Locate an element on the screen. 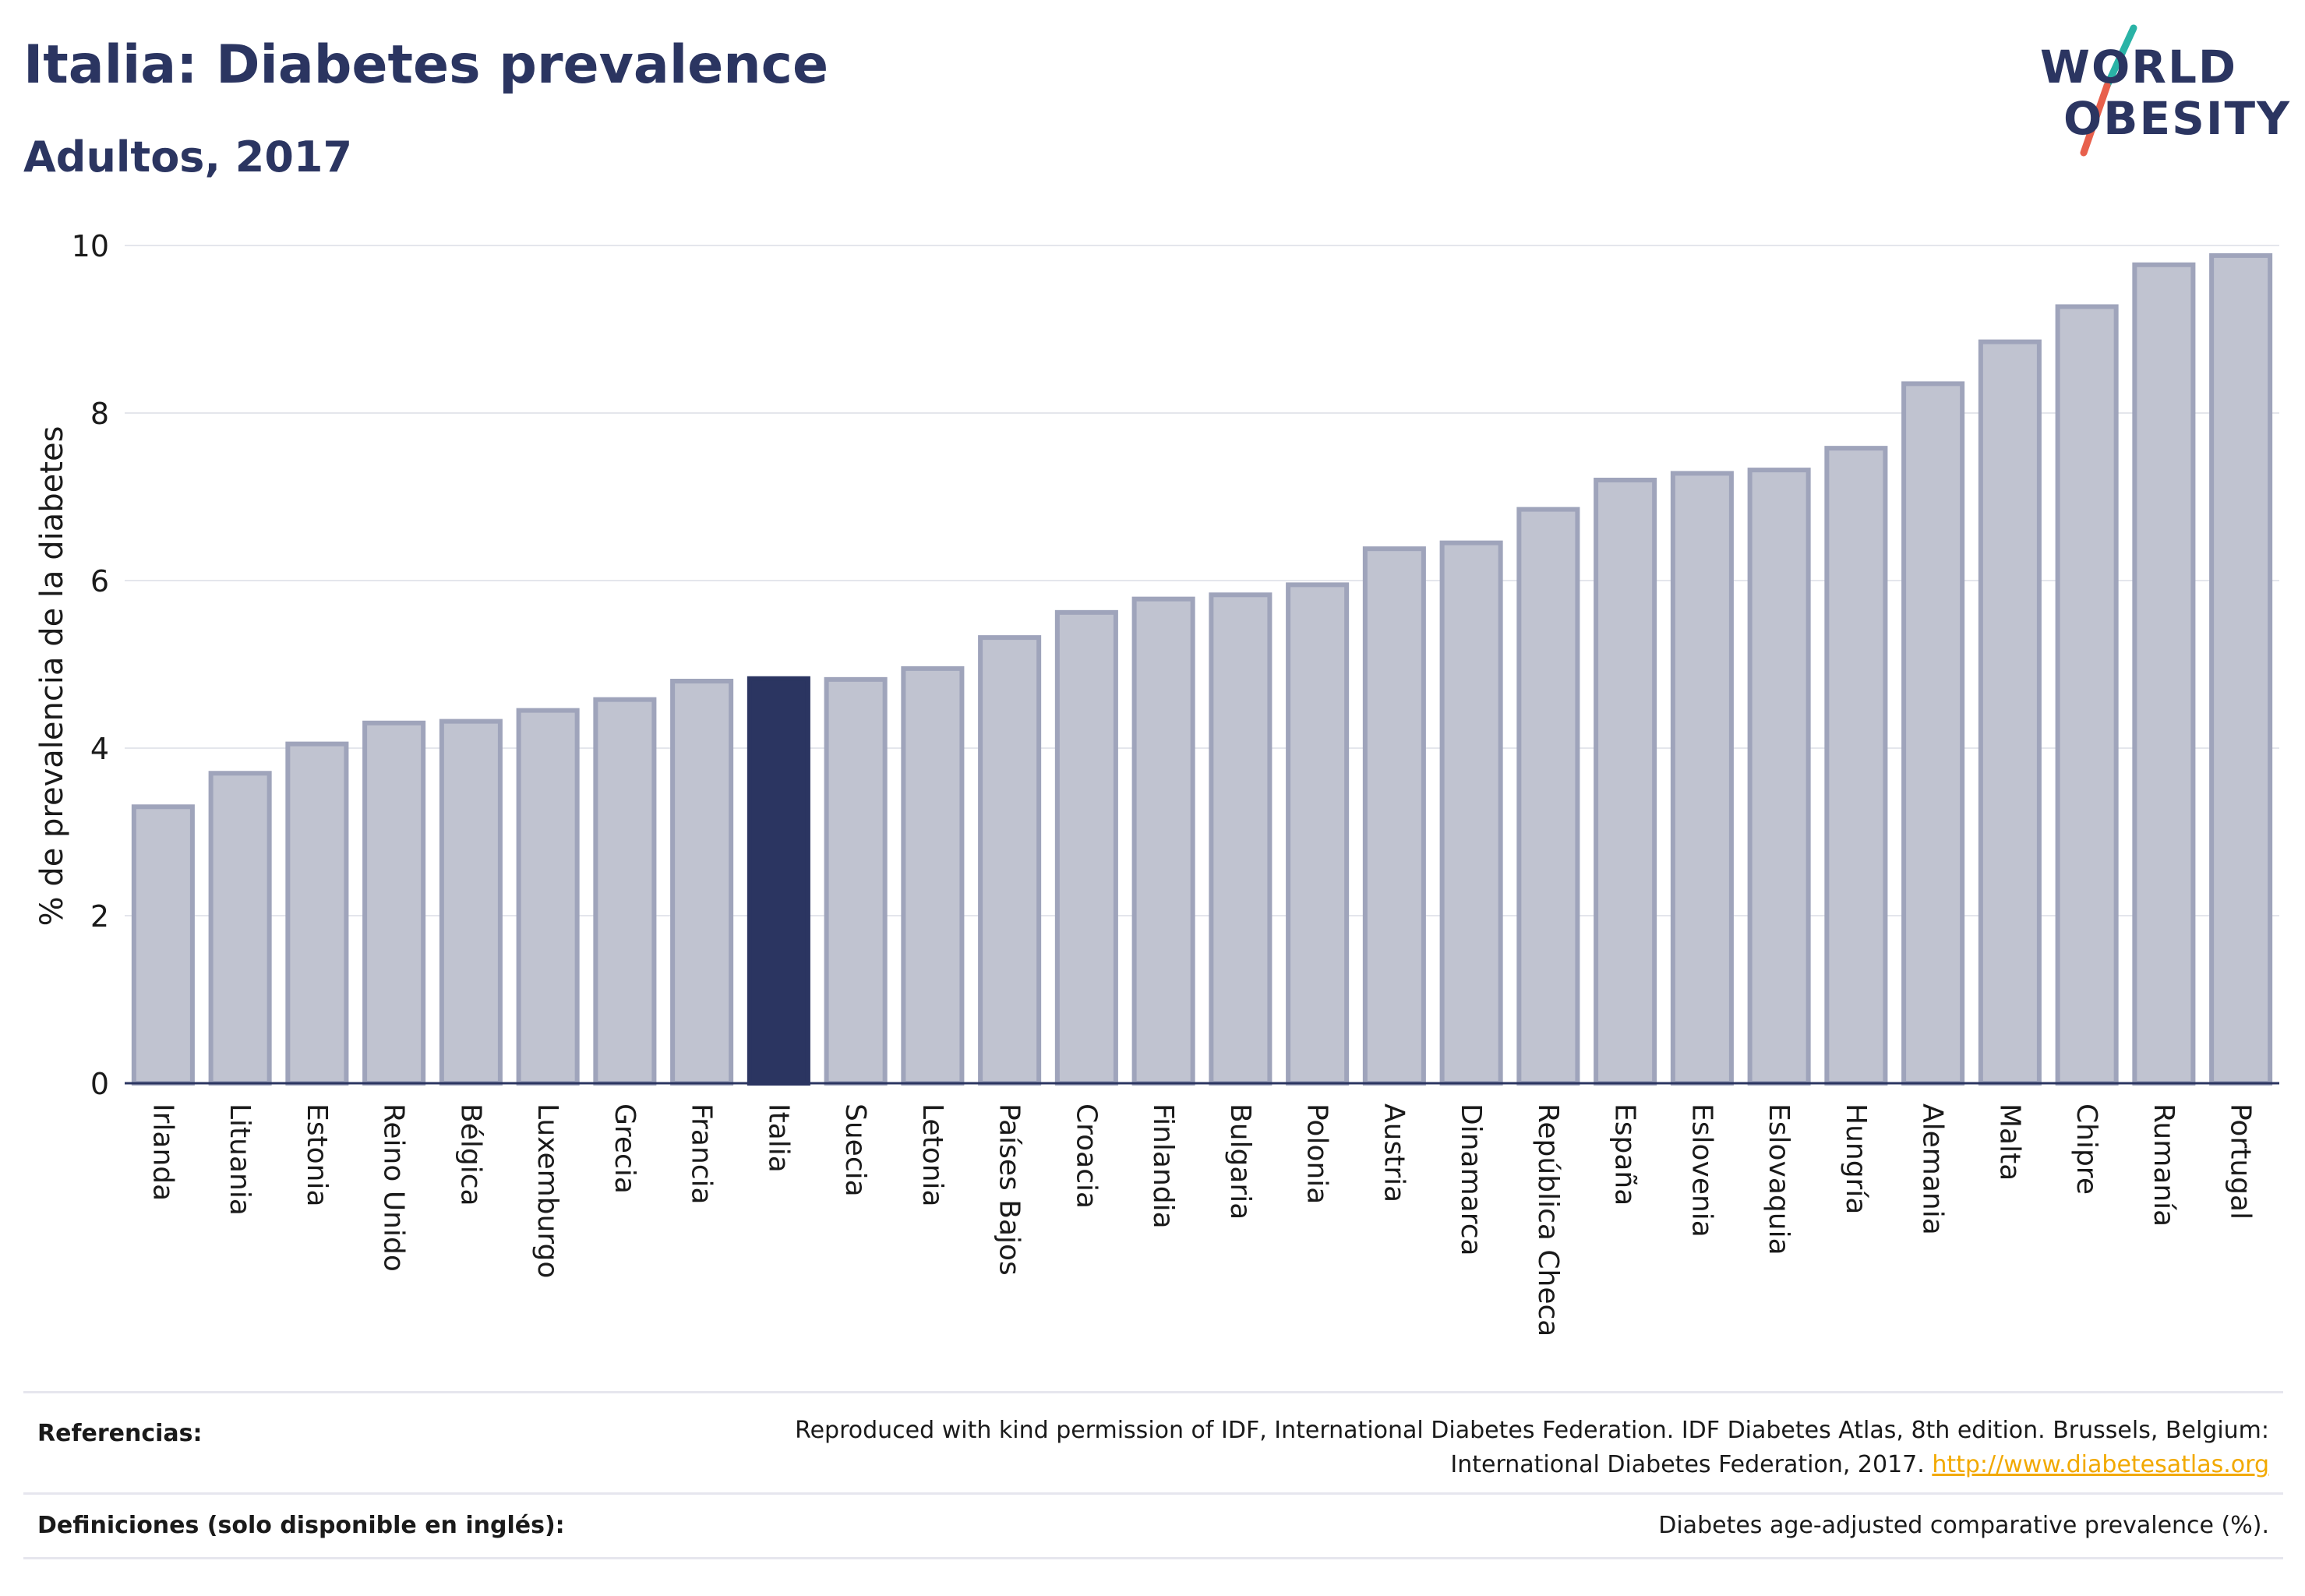 This screenshot has height=1596, width=2305. y-axis-label: % de prevalencia de la diabetes is located at coordinates (52, 676).